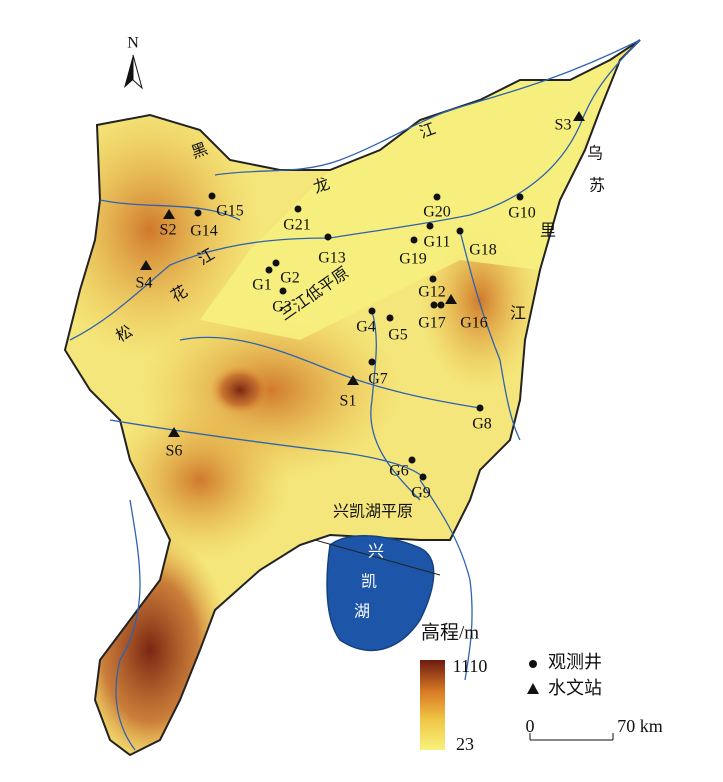 Image resolution: width=723 pixels, height=782 pixels. Describe the element at coordinates (398, 335) in the screenshot. I see `well-label: G5` at that location.